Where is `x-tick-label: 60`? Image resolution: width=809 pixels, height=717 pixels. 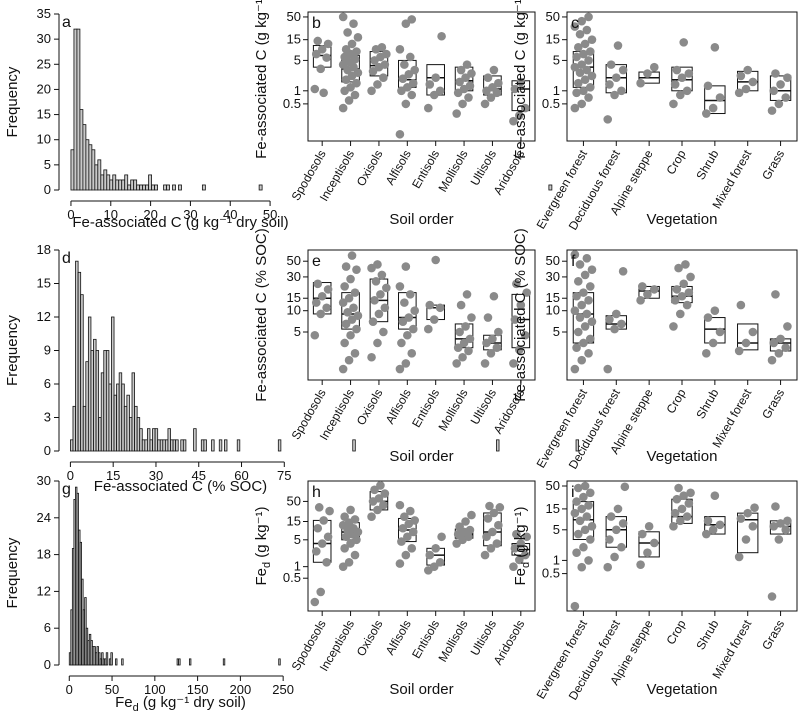
x-tick-label: 60 is located at coordinates (241, 475).